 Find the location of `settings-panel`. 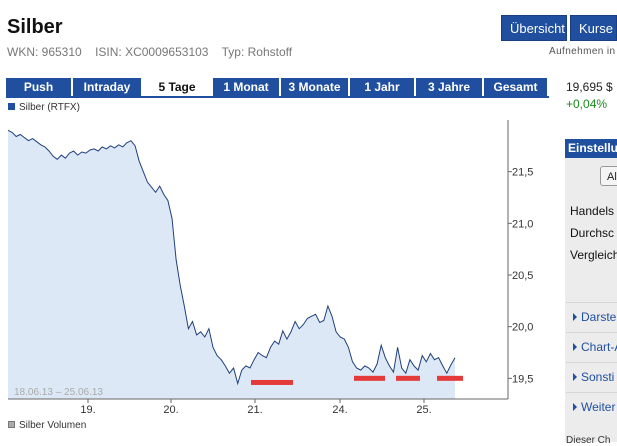

settings-panel is located at coordinates (591, 300).